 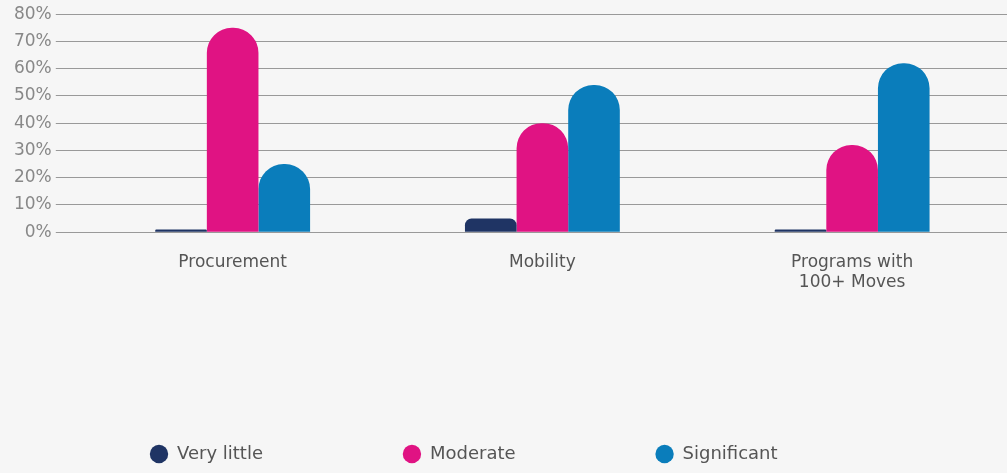 I want to click on legend-label: Moderate, so click(x=472, y=452).